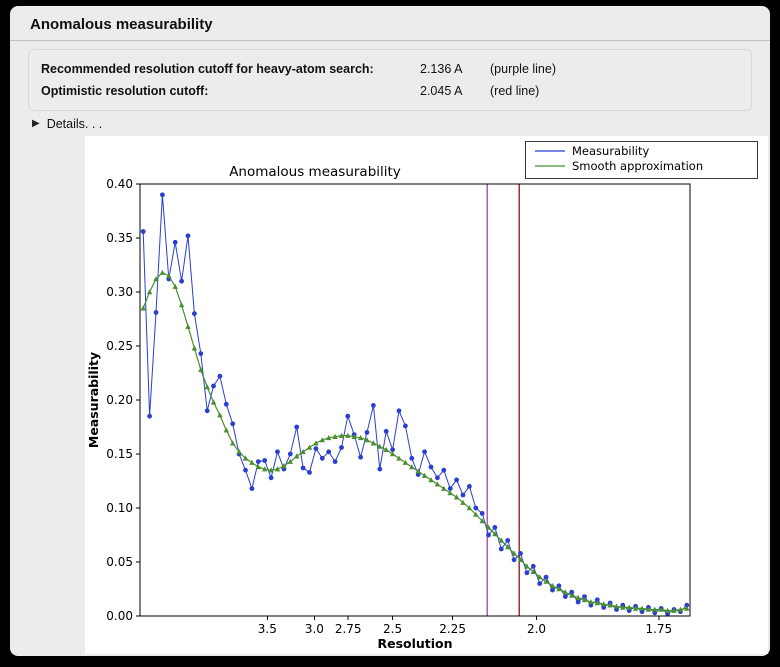  I want to click on x-axis-label: Resolution, so click(414, 643).